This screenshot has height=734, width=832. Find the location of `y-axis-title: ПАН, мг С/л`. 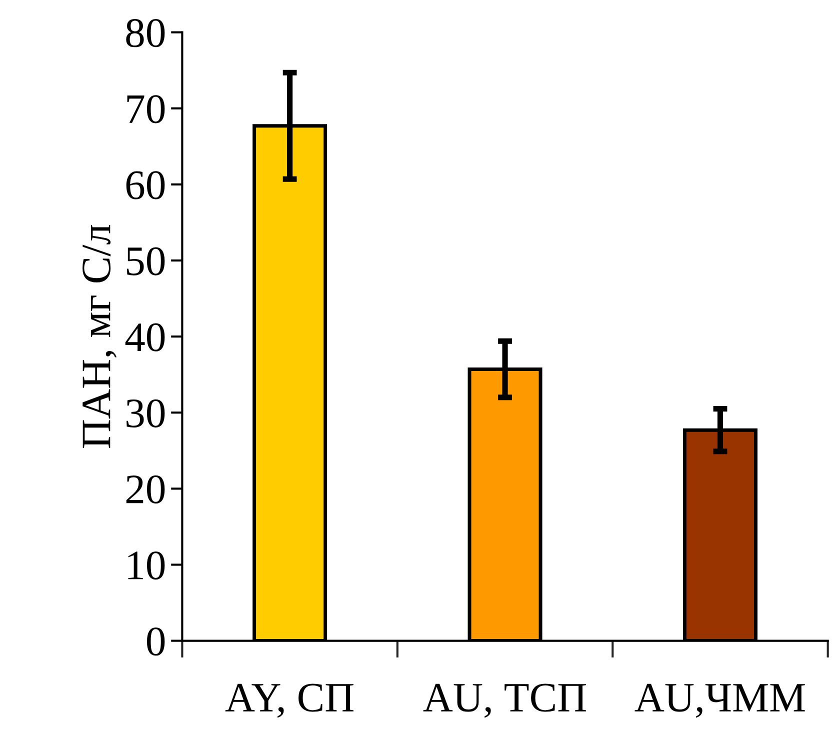

y-axis-title: ПАН, мг С/л is located at coordinates (99, 336).